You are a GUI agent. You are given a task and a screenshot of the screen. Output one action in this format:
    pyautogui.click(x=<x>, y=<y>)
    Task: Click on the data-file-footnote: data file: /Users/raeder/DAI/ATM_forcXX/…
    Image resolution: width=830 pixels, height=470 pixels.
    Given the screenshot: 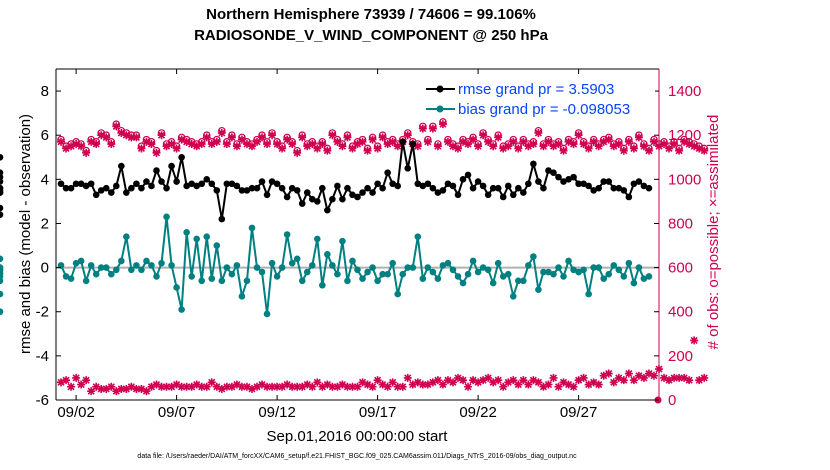 What is the action you would take?
    pyautogui.click(x=357, y=456)
    